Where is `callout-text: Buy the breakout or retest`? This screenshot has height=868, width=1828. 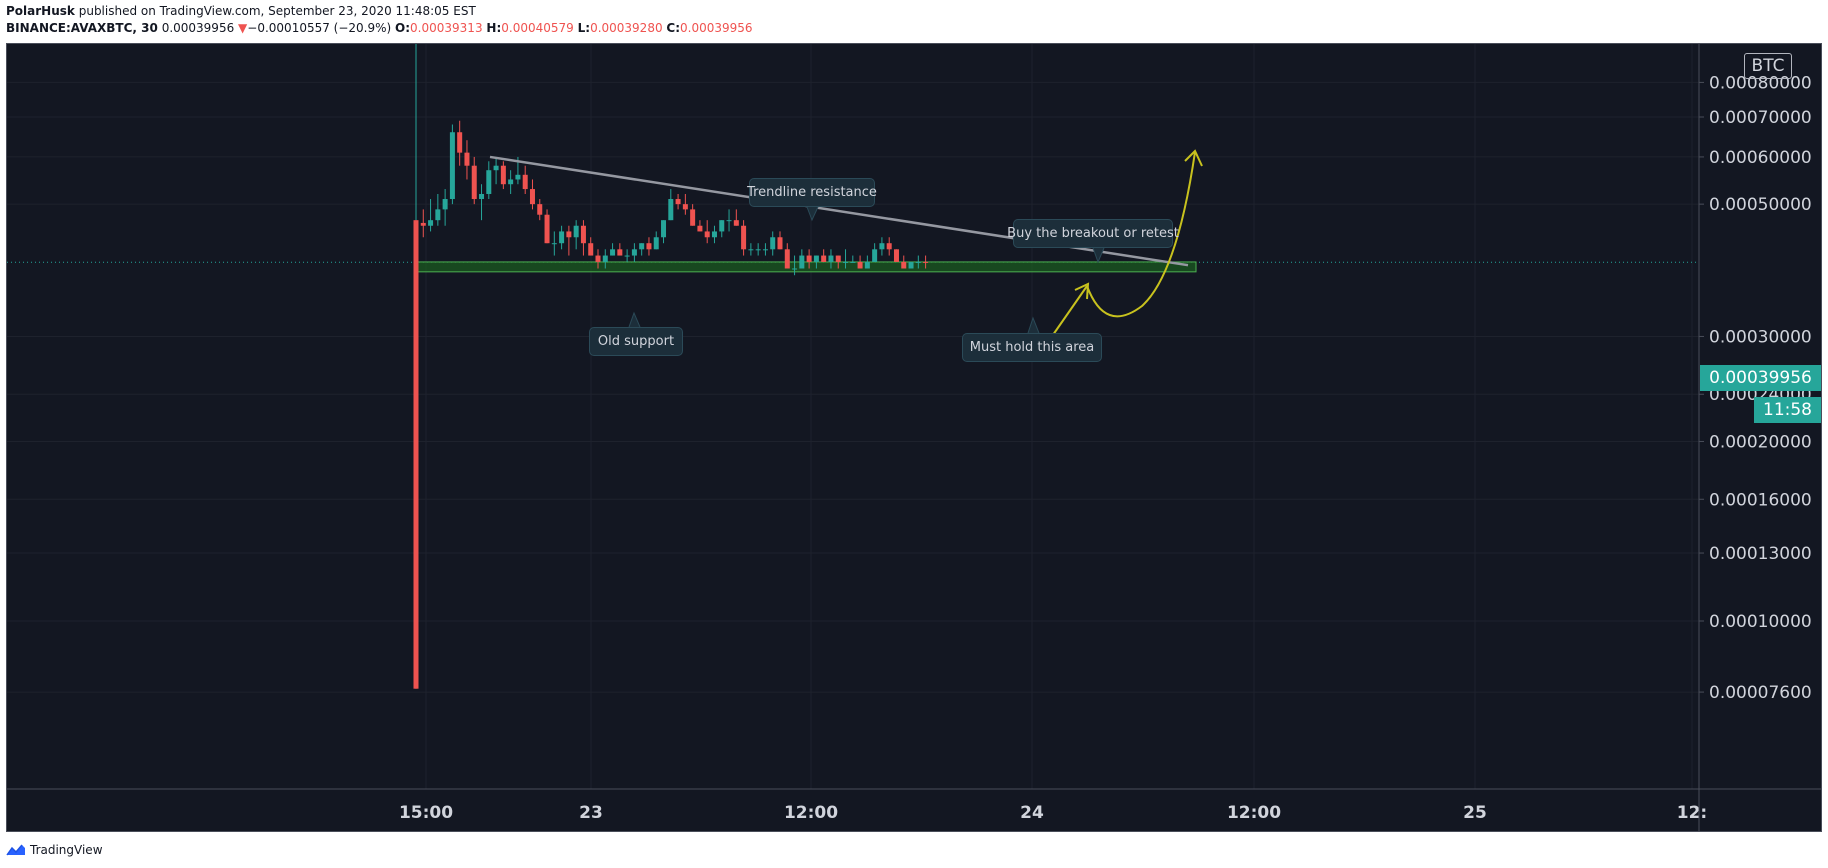 callout-text: Buy the breakout or retest is located at coordinates (1093, 233).